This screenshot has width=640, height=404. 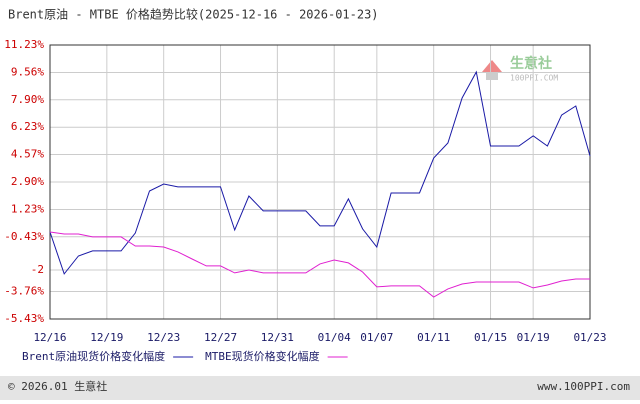 I want to click on x-tick-label: 12/19, so click(x=106, y=337).